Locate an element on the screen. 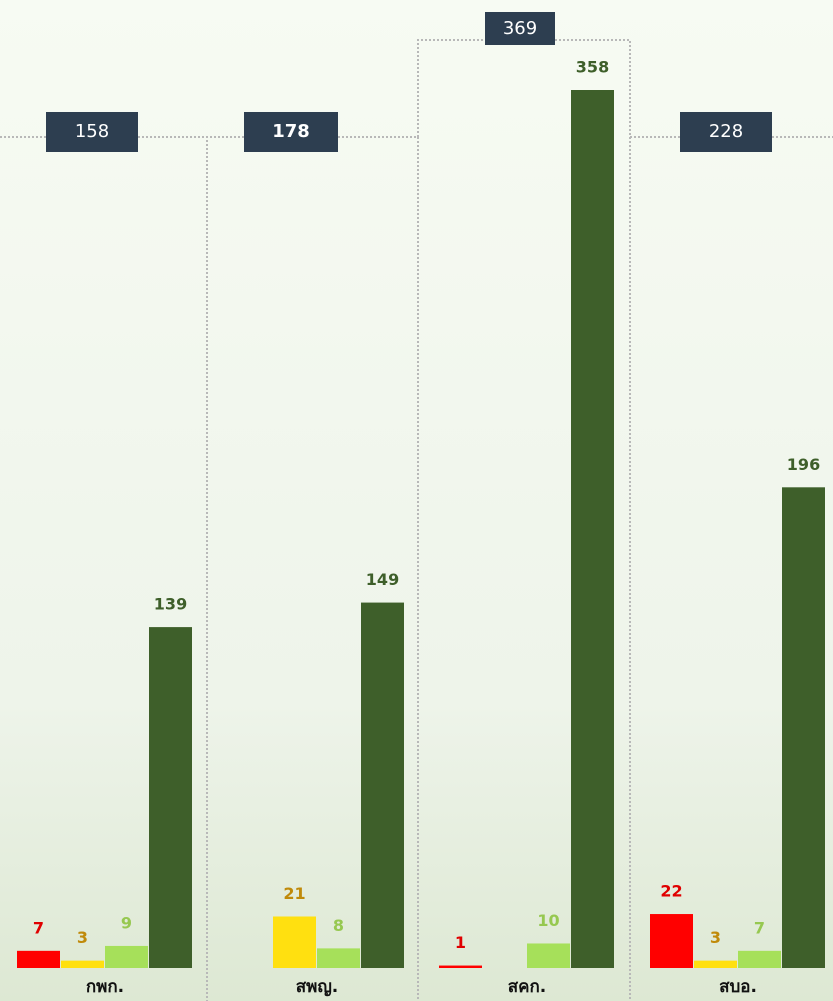 The image size is (833, 1001). value-label: 21 is located at coordinates (294, 893).